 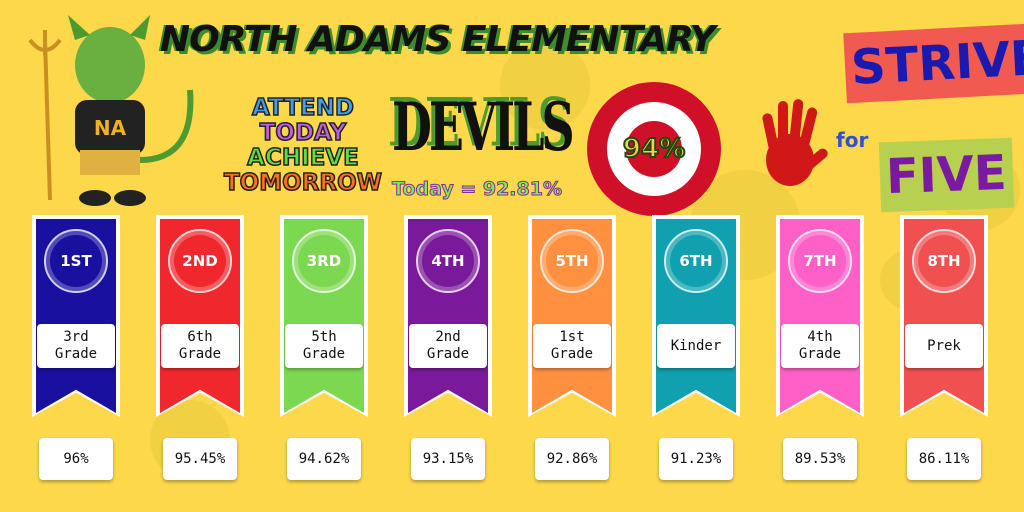 I want to click on place-label: 3RD, so click(x=324, y=261).